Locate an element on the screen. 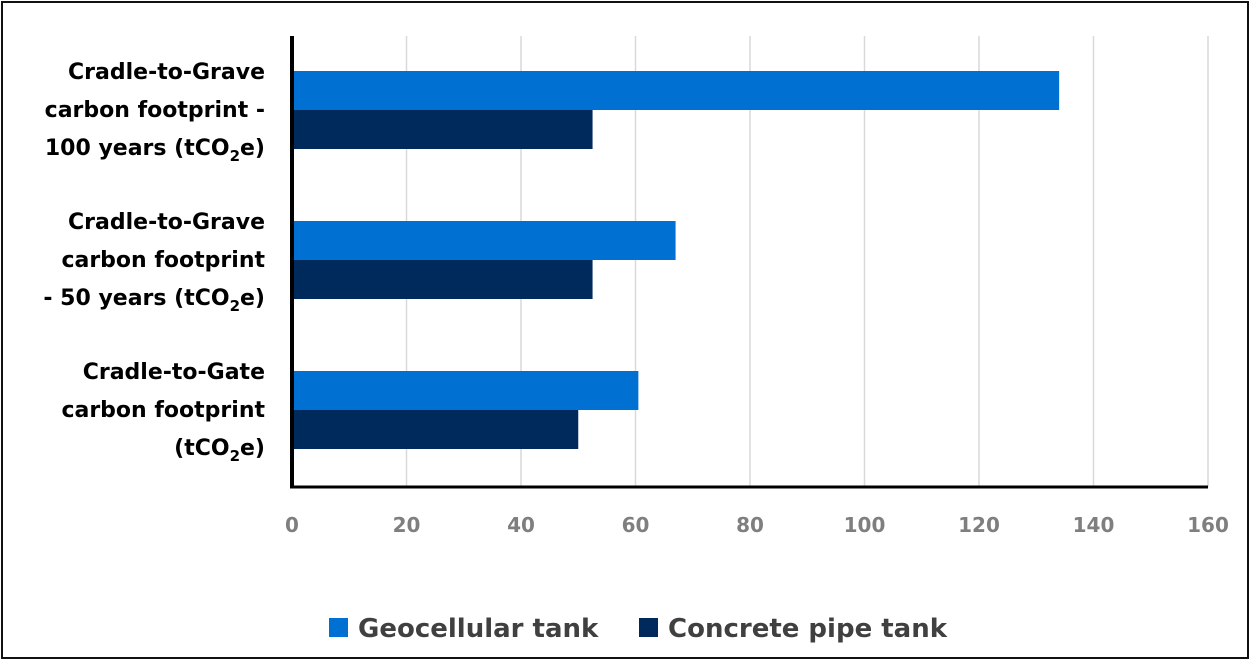 The height and width of the screenshot is (662, 1252). x-tick-label: 100 is located at coordinates (865, 525).